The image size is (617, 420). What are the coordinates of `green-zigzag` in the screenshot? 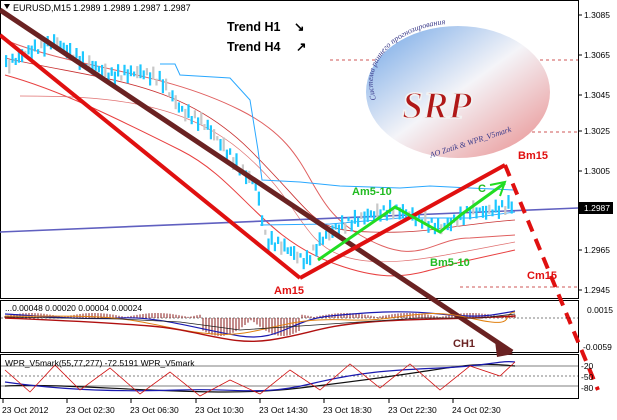 It's located at (411, 221).